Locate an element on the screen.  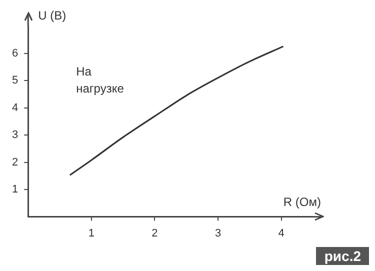
y-tick-label: 5 is located at coordinates (15, 80).